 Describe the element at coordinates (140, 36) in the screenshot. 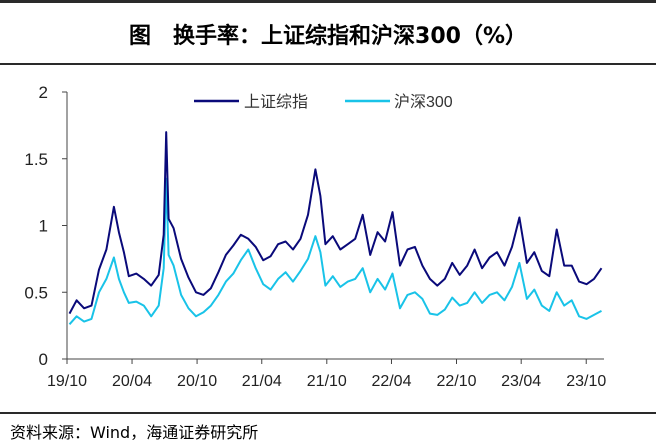

I see `figure-label: 图` at that location.